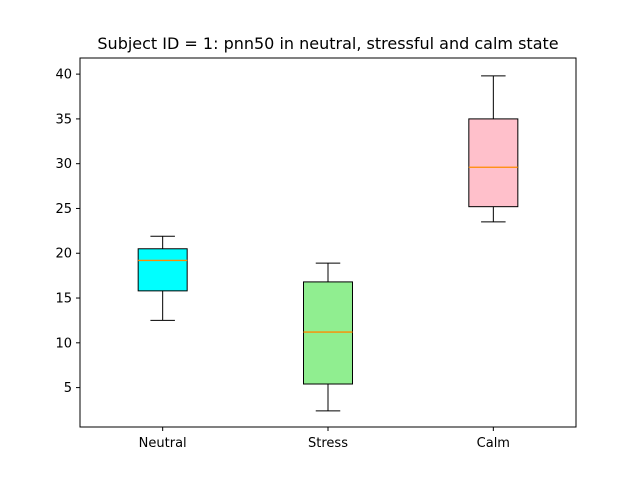 Image resolution: width=640 pixels, height=480 pixels. What do you see at coordinates (162, 270) in the screenshot?
I see `box-neutral` at bounding box center [162, 270].